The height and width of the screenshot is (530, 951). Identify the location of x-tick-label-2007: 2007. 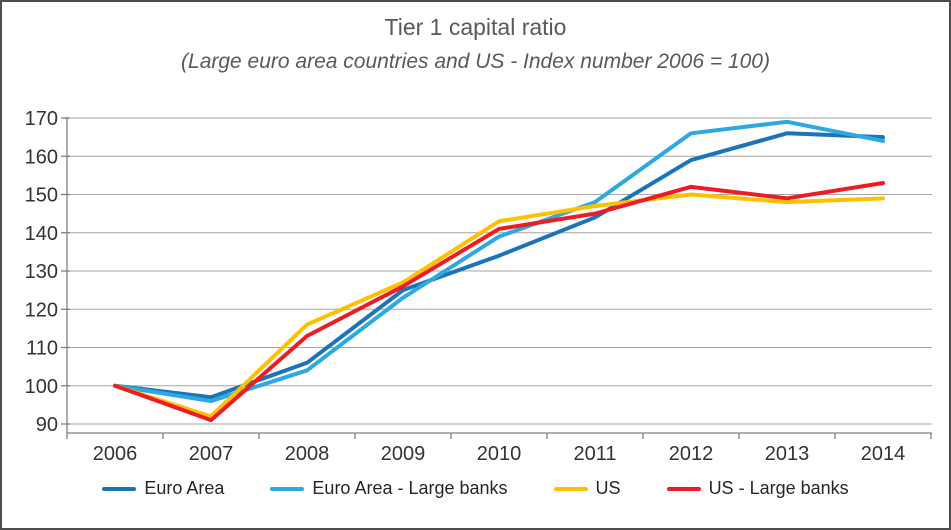
(211, 454).